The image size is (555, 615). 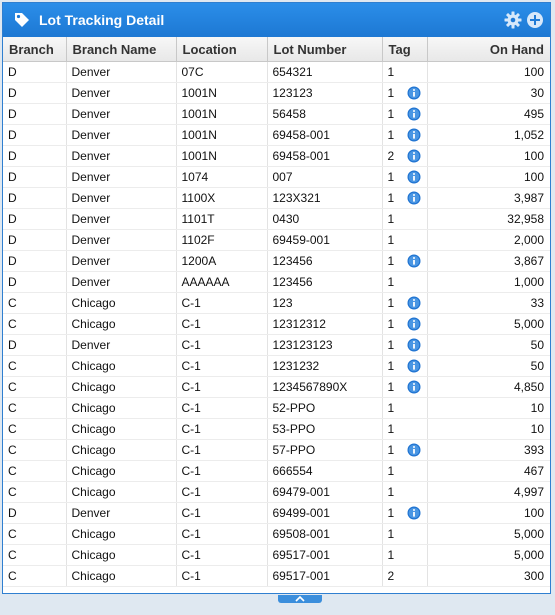 I want to click on table-row: C Chicago C-1 123 1 33, so click(x=276, y=303).